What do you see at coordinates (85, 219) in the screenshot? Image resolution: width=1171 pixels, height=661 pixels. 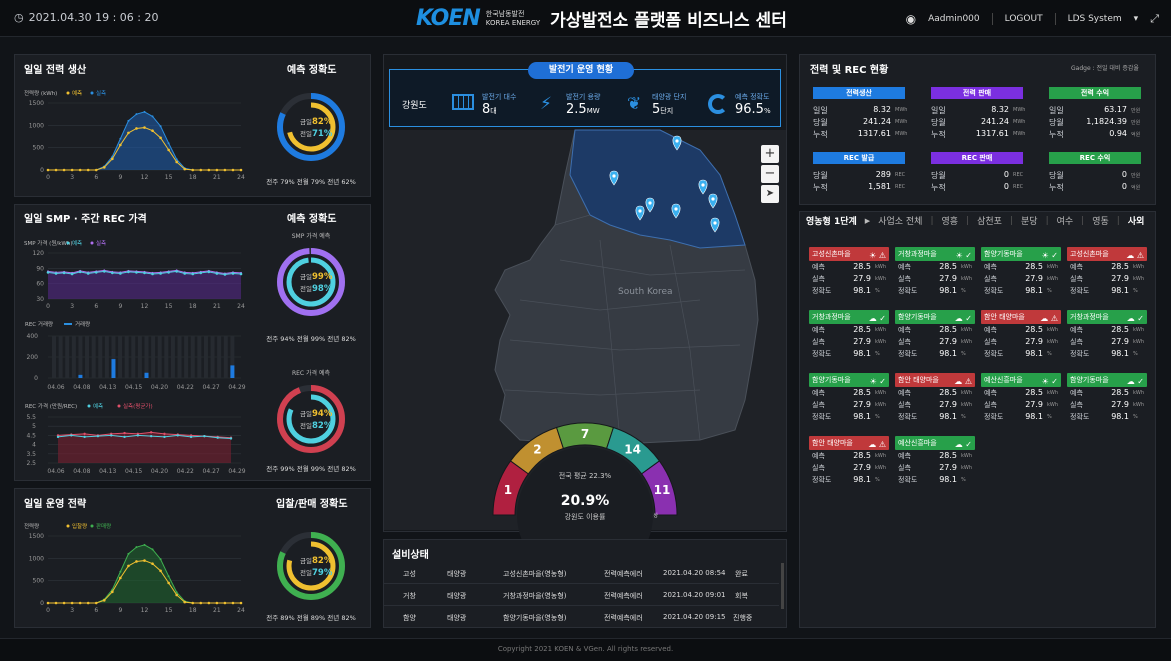 I see `smp-title: 일일 SMP · 주간 REC 가격` at bounding box center [85, 219].